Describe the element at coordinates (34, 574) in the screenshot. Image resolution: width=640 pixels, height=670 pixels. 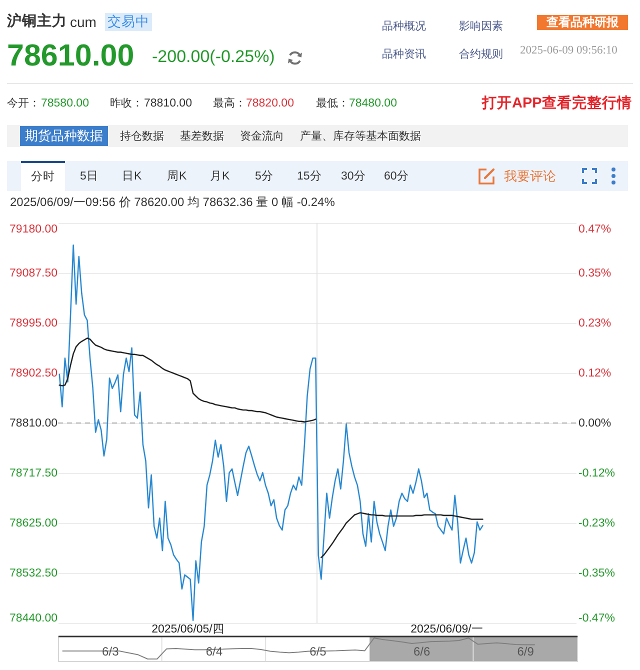
I see `y-tick-label: 78532.50` at that location.